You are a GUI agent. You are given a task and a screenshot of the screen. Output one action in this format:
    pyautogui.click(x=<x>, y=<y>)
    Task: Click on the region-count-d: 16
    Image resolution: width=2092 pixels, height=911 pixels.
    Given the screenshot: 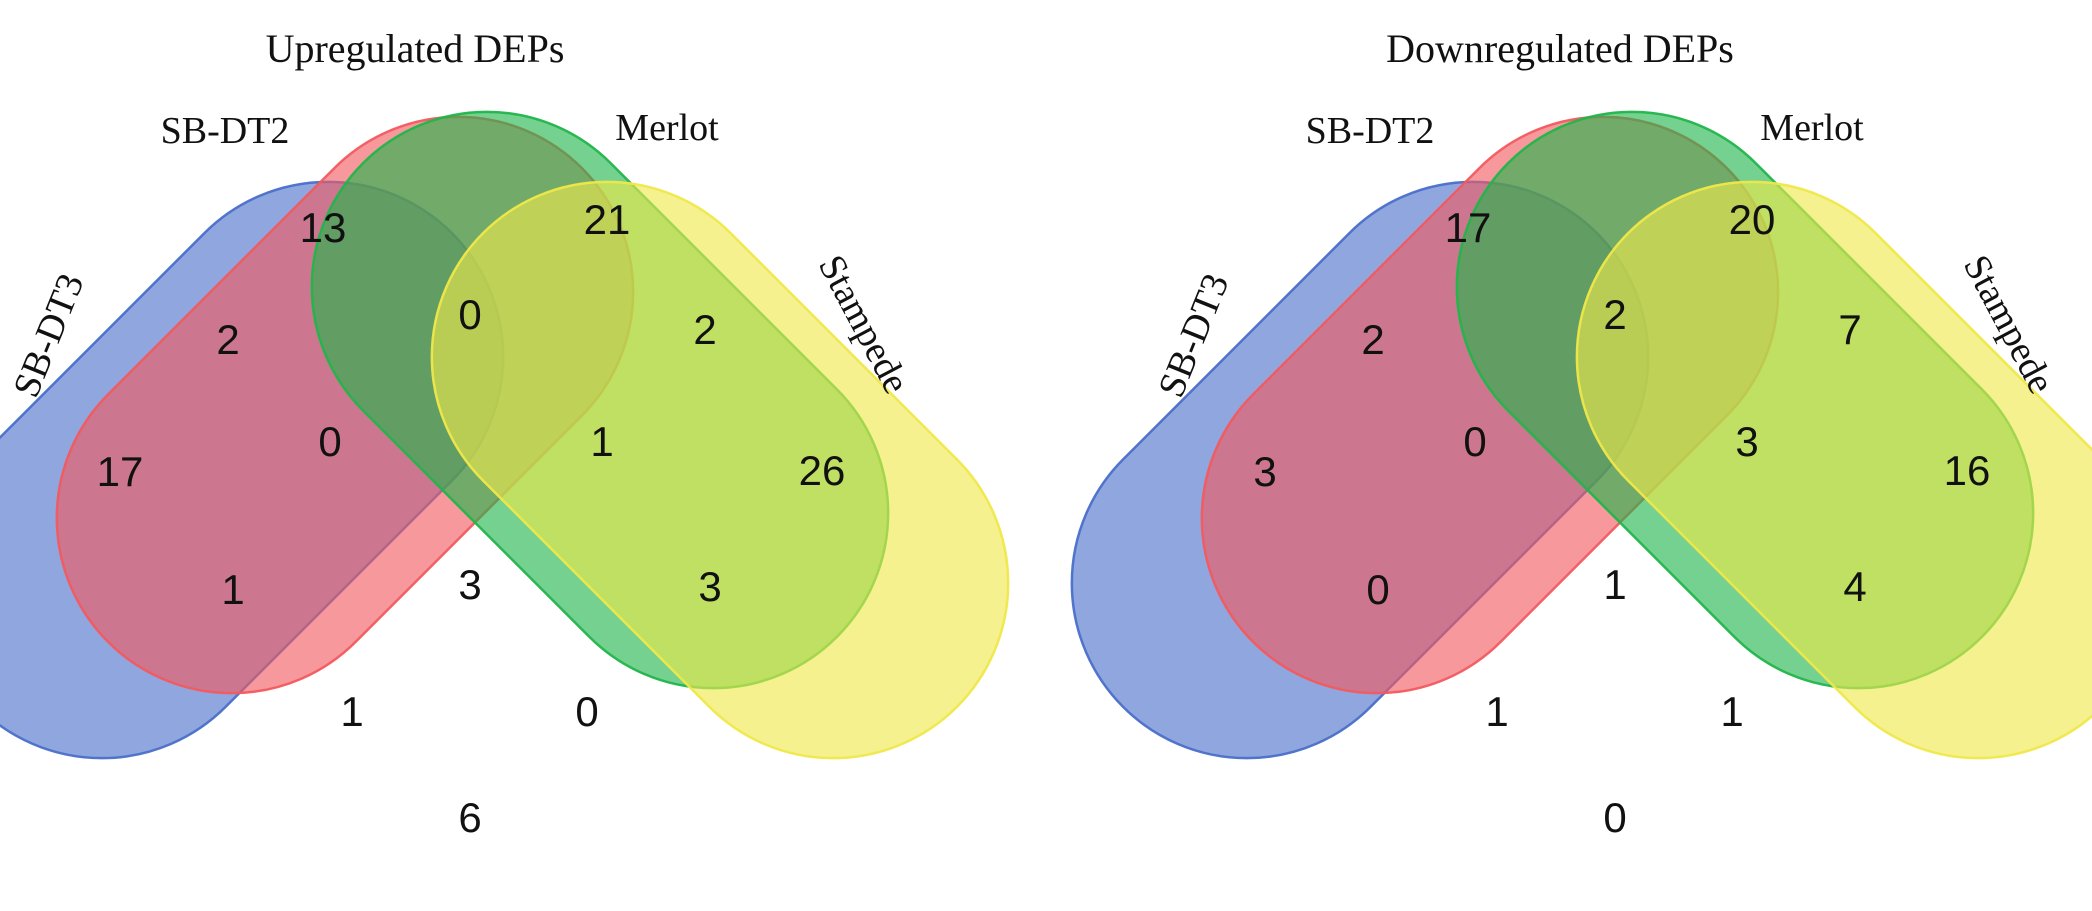 What is the action you would take?
    pyautogui.click(x=1967, y=470)
    